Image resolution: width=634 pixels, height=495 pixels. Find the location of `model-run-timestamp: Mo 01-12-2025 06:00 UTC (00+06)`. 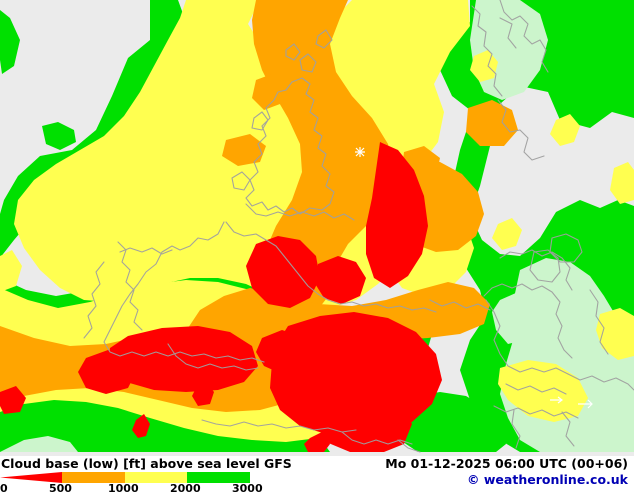

model-run-timestamp: Mo 01-12-2025 06:00 UTC (00+06) is located at coordinates (506, 463).